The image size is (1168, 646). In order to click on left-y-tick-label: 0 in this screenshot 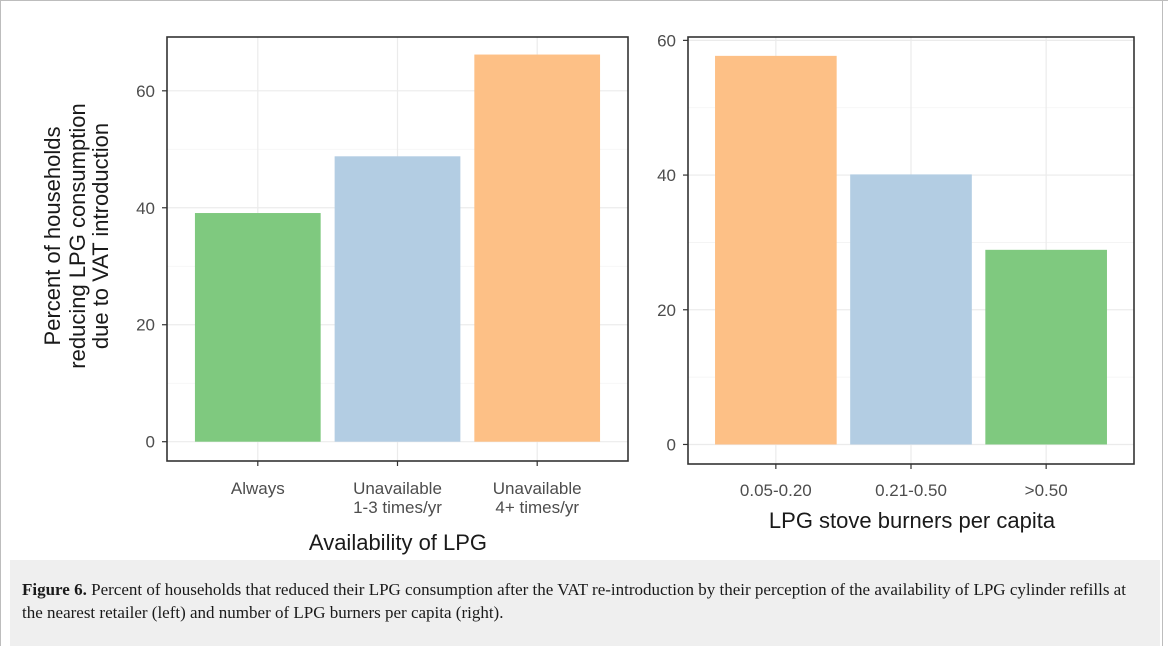, I will do `click(150, 442)`.